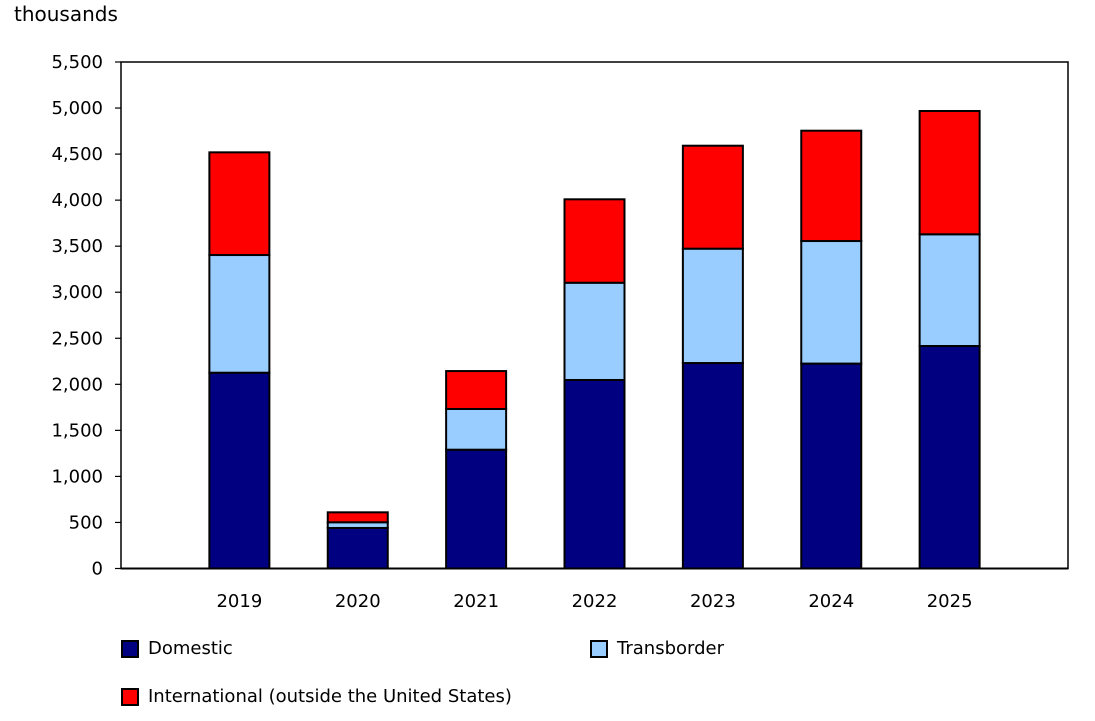  What do you see at coordinates (713, 601) in the screenshot?
I see `x-tick-label: 2023` at bounding box center [713, 601].